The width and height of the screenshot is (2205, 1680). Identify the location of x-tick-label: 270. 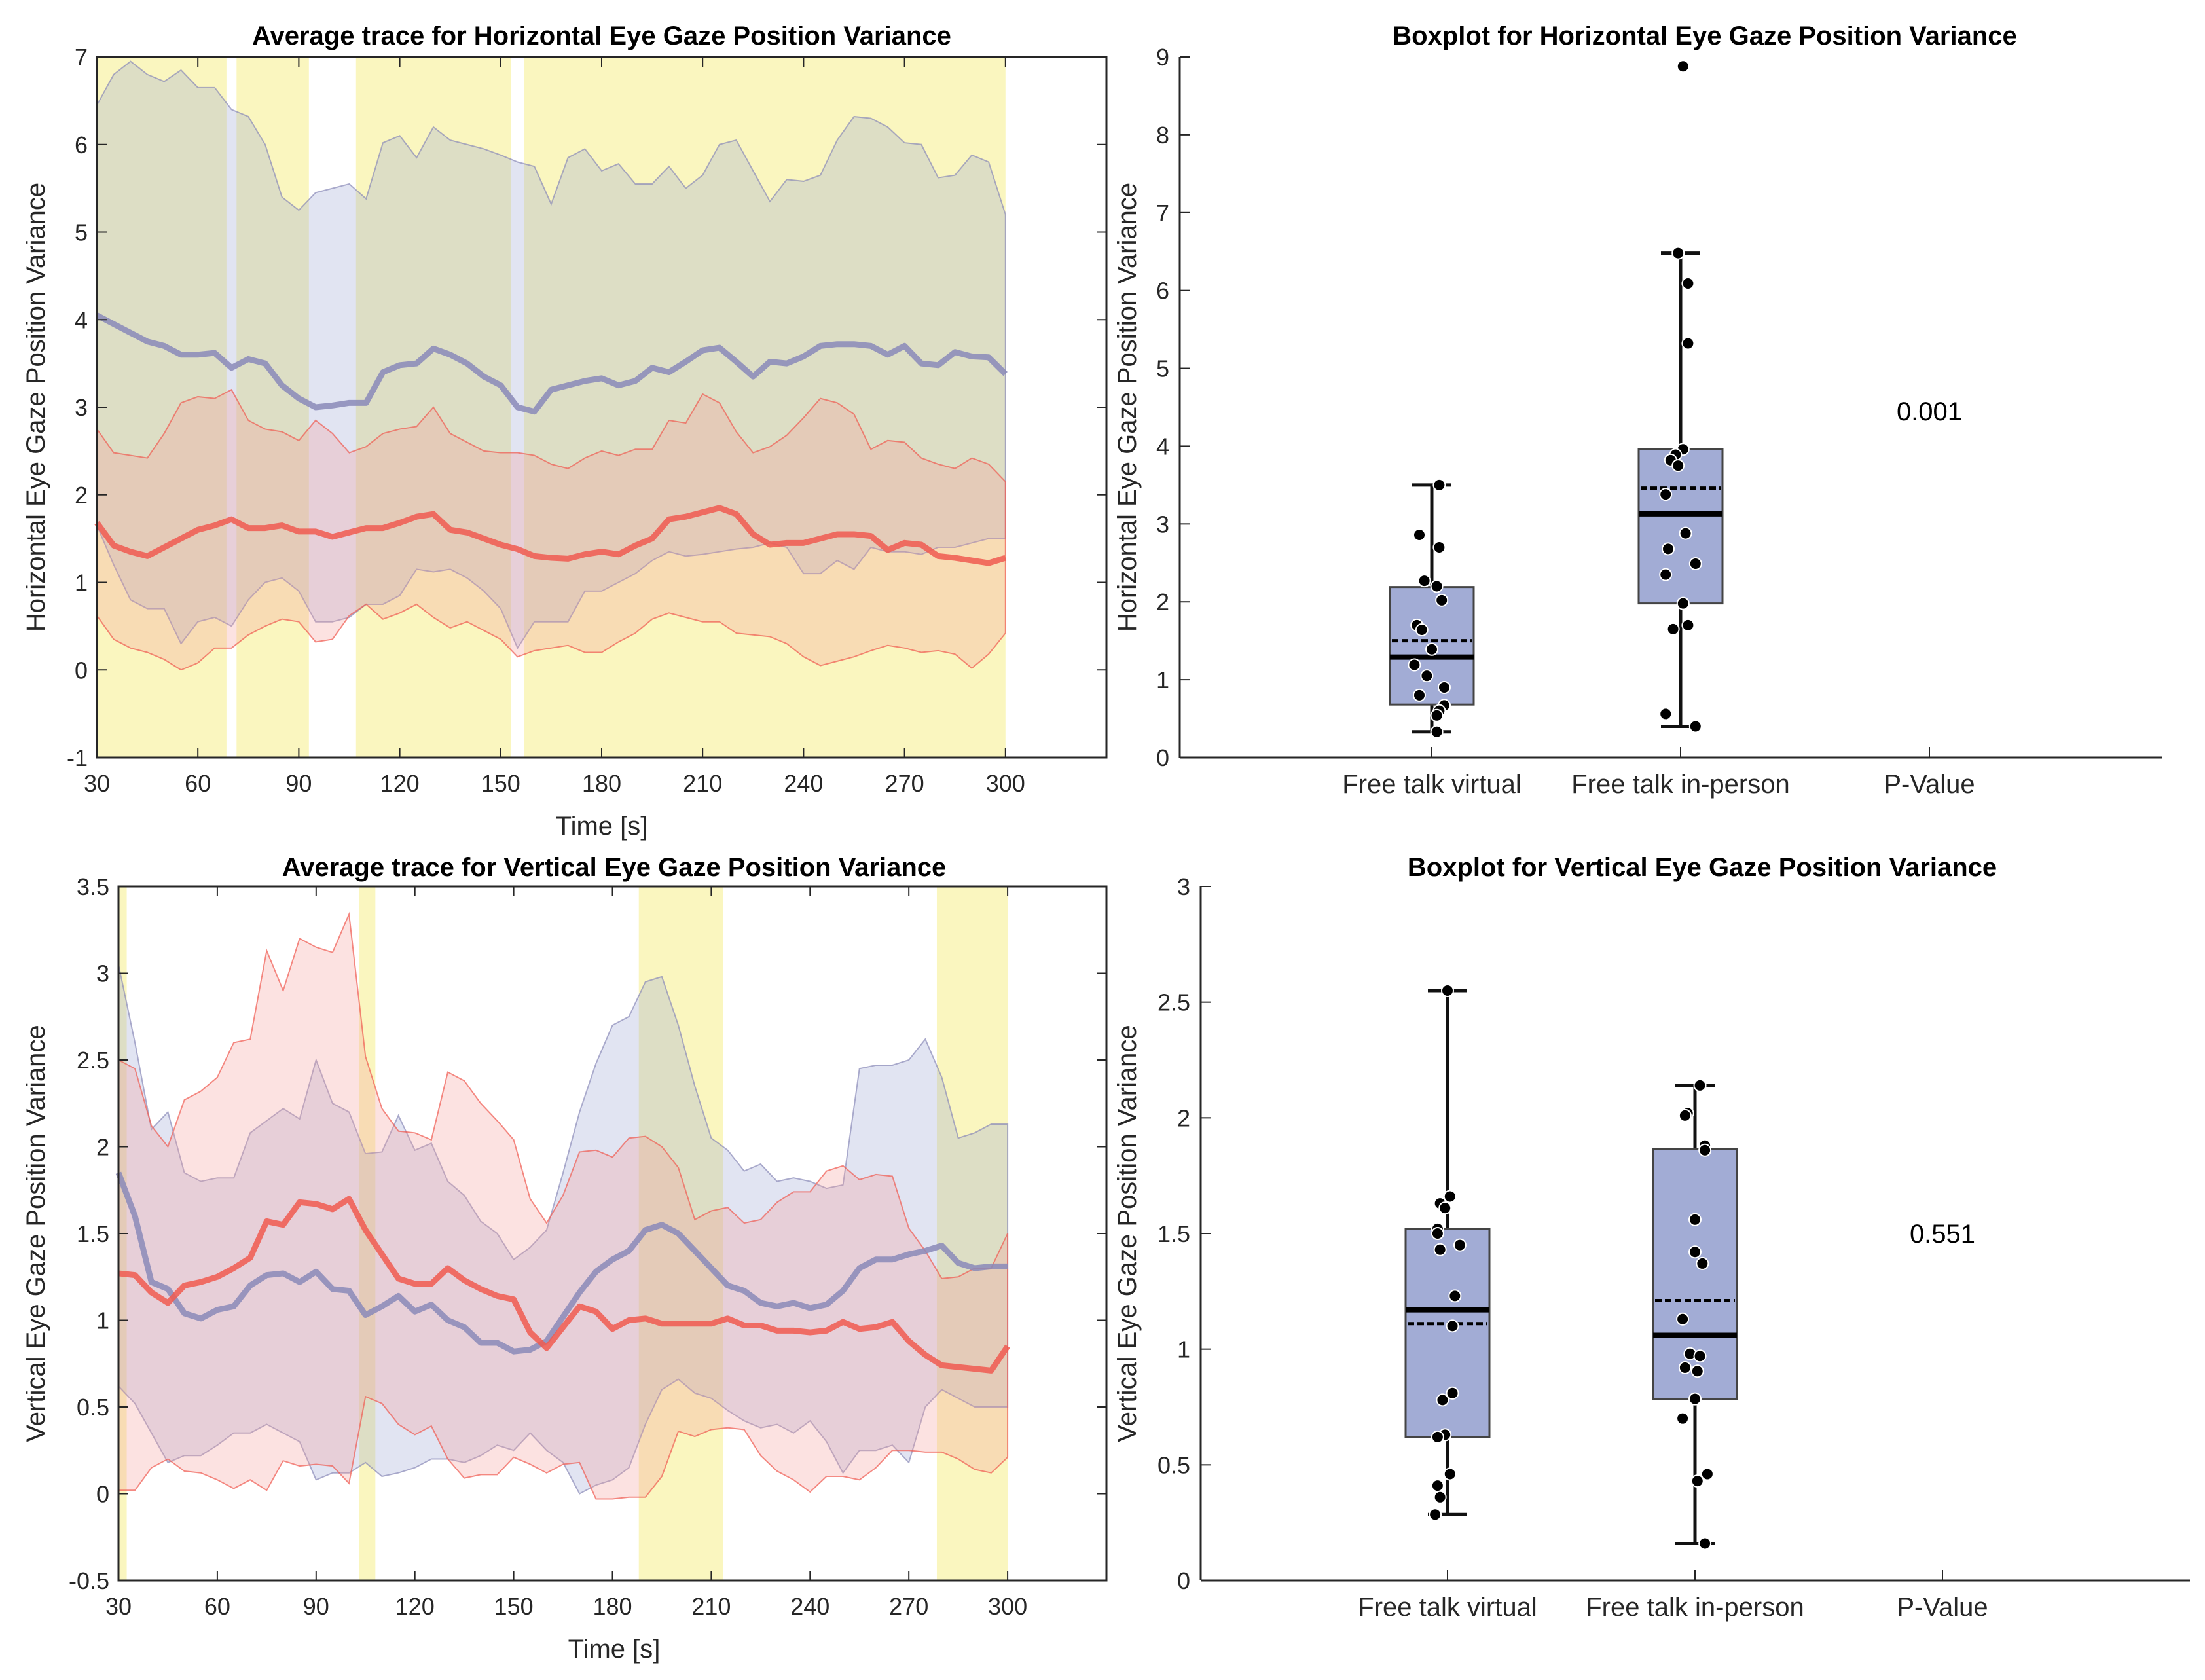
(908, 1606).